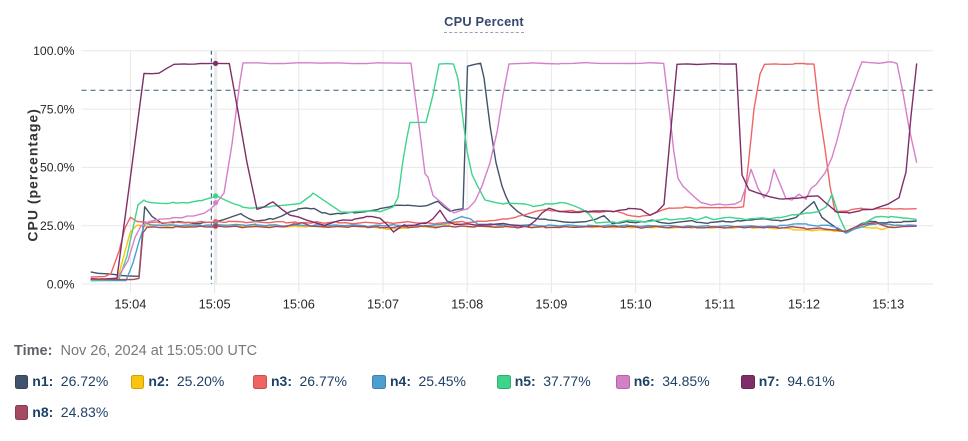  Describe the element at coordinates (383, 304) in the screenshot. I see `svg-text: 15:07` at that location.